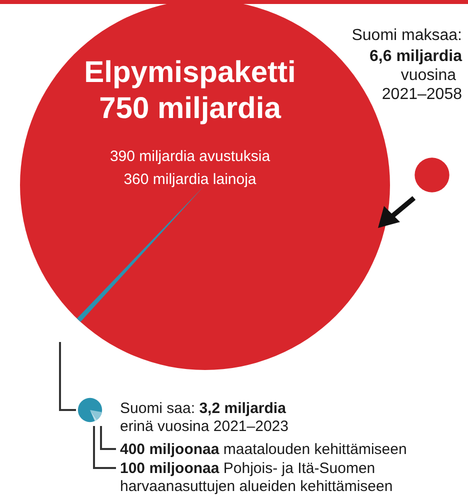 This screenshot has height=504, width=468. What do you see at coordinates (190, 108) in the screenshot?
I see `data-label: 750 miljardia` at bounding box center [190, 108].